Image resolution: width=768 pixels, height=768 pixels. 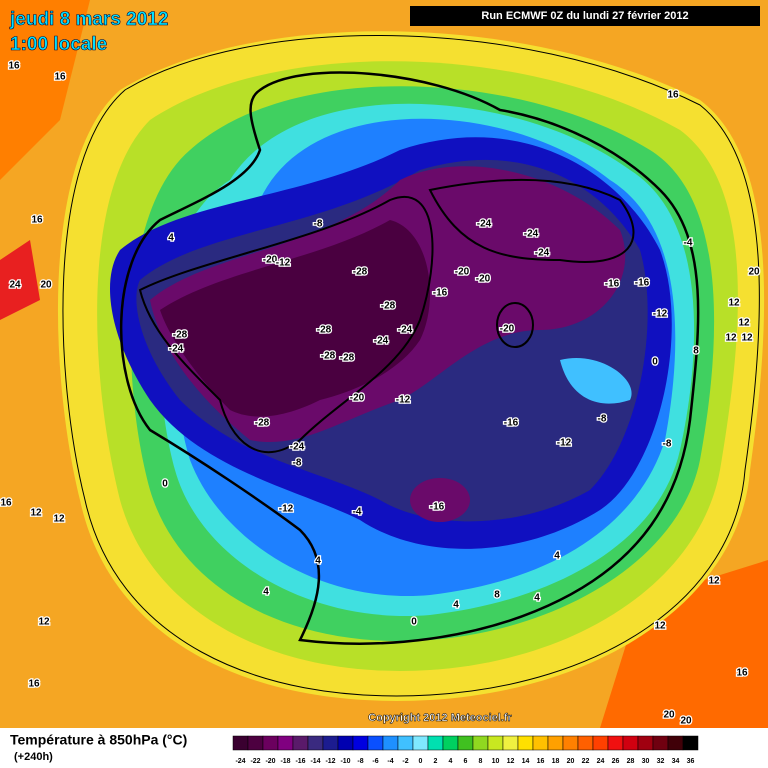 What do you see at coordinates (98, 740) in the screenshot?
I see `footer-title: Température à 850hPa (°C)` at bounding box center [98, 740].